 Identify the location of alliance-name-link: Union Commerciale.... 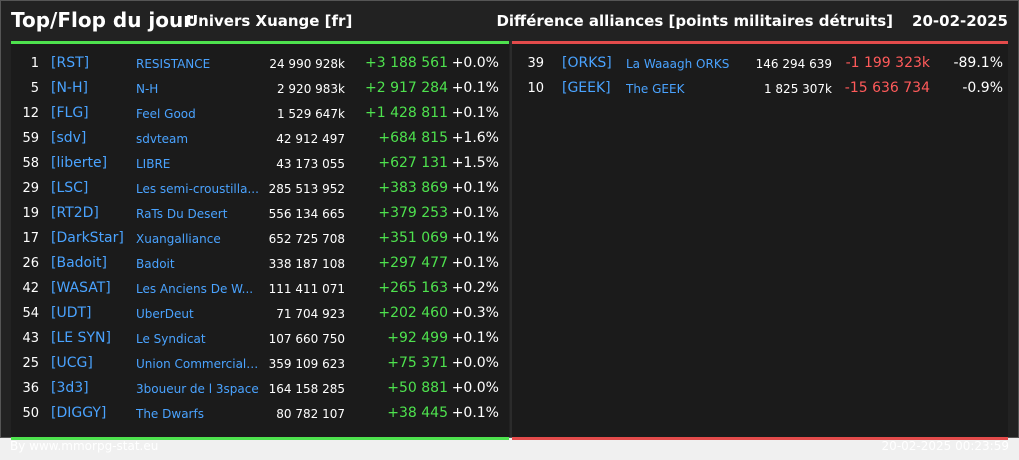
(198, 364).